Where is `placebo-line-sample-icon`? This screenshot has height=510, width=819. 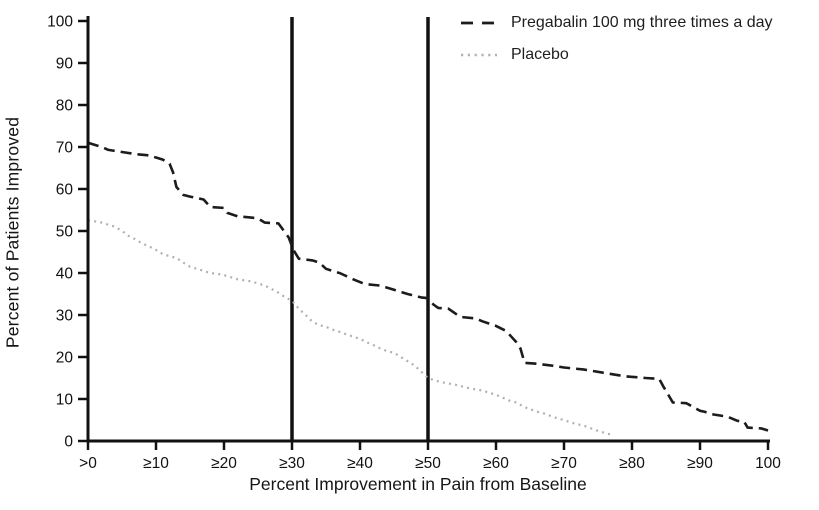 placebo-line-sample-icon is located at coordinates (479, 55).